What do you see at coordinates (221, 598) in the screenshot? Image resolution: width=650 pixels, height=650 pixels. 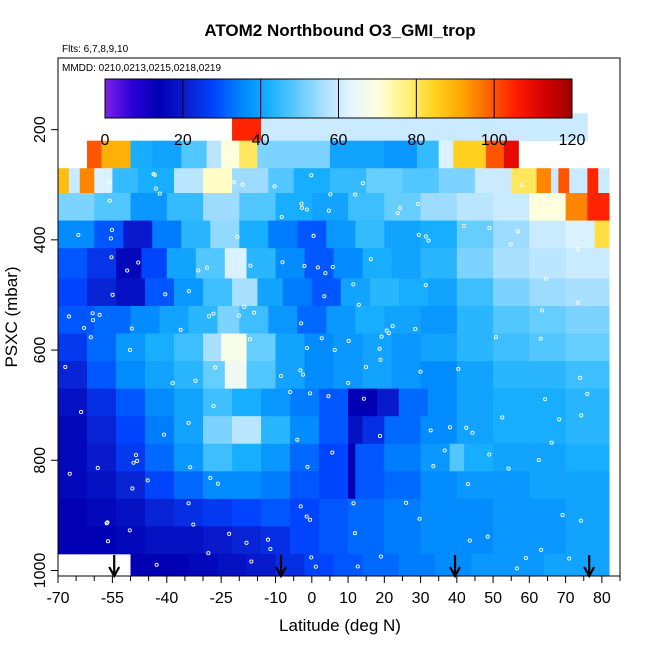 I see `x-tick-label: -25` at bounding box center [221, 598].